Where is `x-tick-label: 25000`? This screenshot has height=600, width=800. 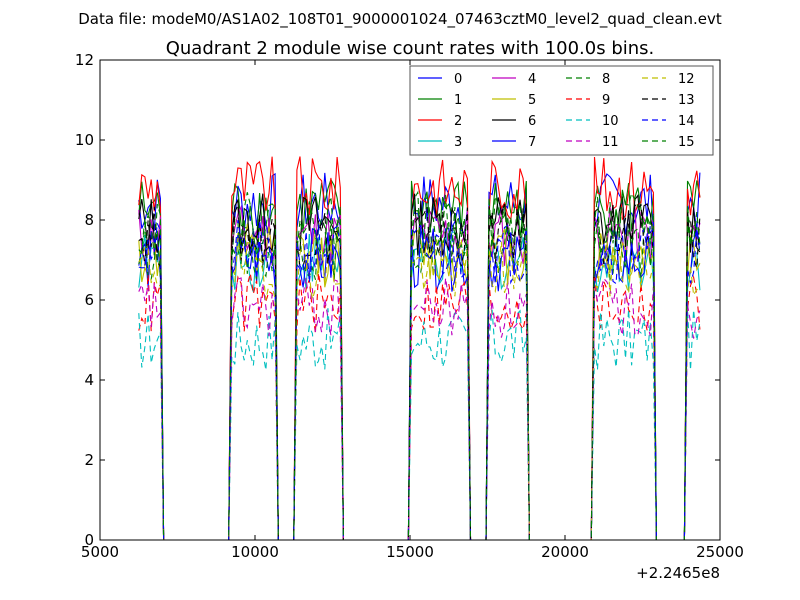 x-tick-label: 25000 is located at coordinates (720, 552).